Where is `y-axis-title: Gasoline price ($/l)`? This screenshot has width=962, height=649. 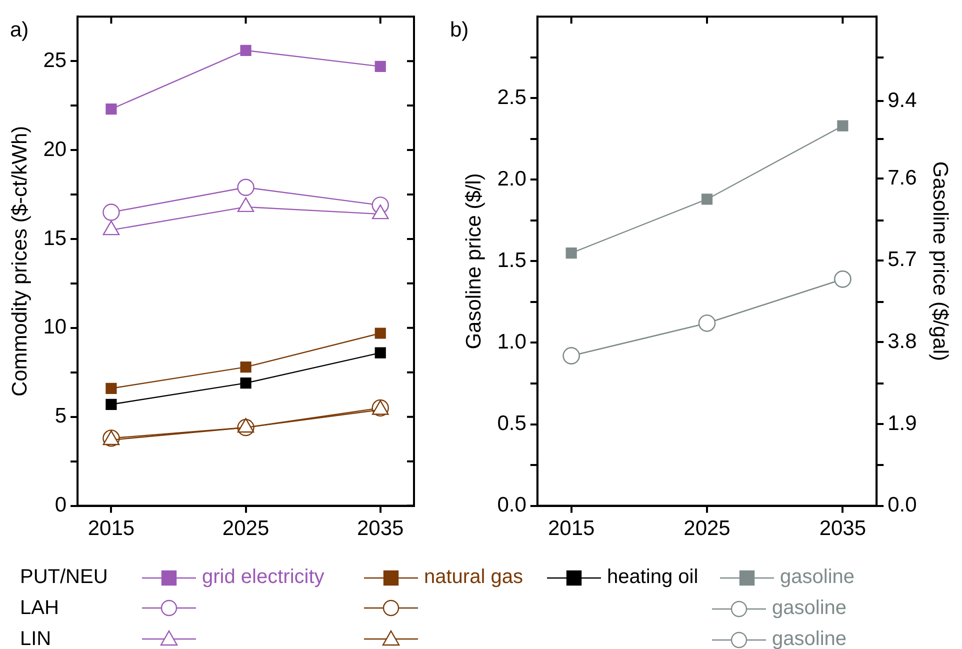 y-axis-title: Gasoline price ($/l) is located at coordinates (474, 261).